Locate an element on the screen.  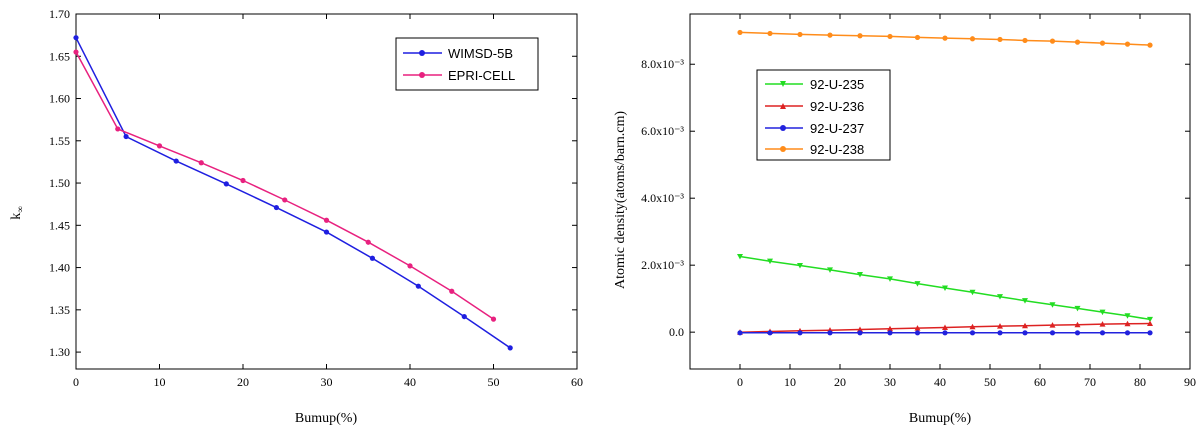
x-tick-label: 90 is located at coordinates (1190, 382).